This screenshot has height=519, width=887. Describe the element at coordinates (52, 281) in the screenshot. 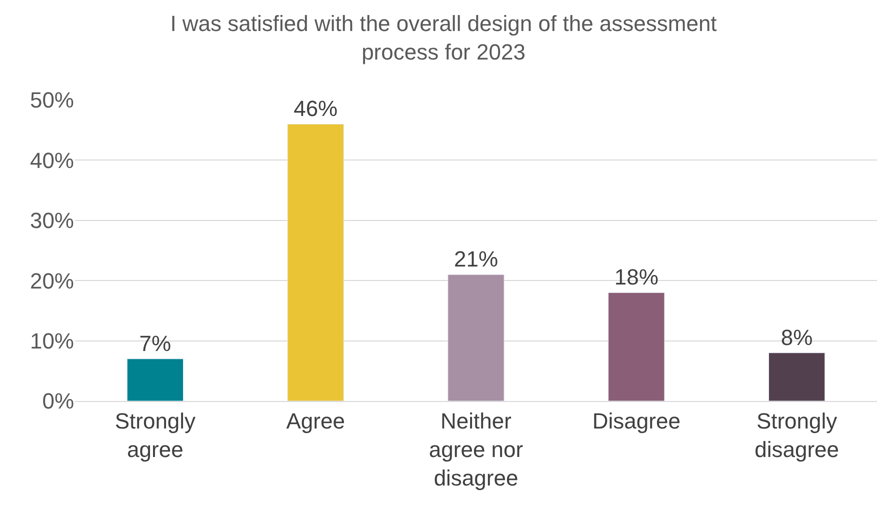

I see `y-tick-label: 20%` at that location.